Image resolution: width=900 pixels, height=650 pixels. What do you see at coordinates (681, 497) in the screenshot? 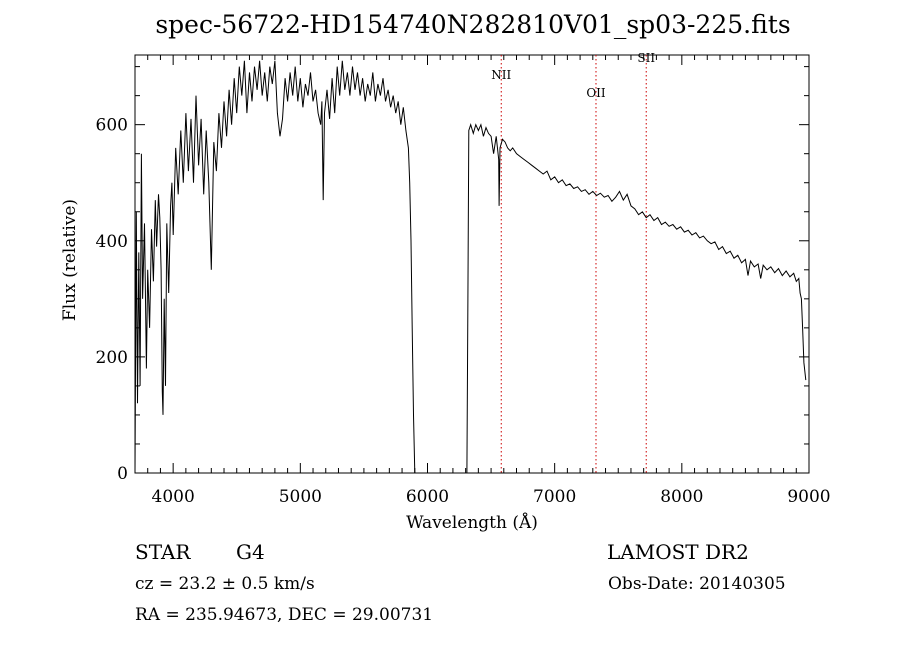
I see `x-tick-label: 8000` at bounding box center [681, 497].